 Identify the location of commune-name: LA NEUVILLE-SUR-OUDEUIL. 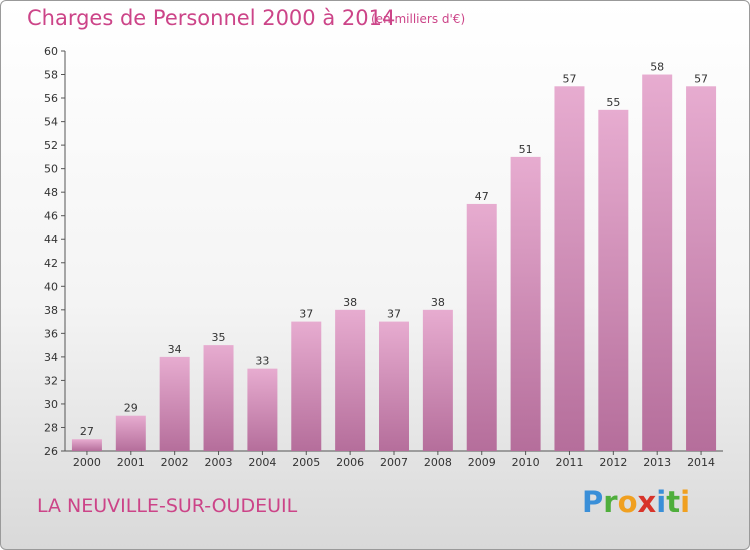
(167, 506).